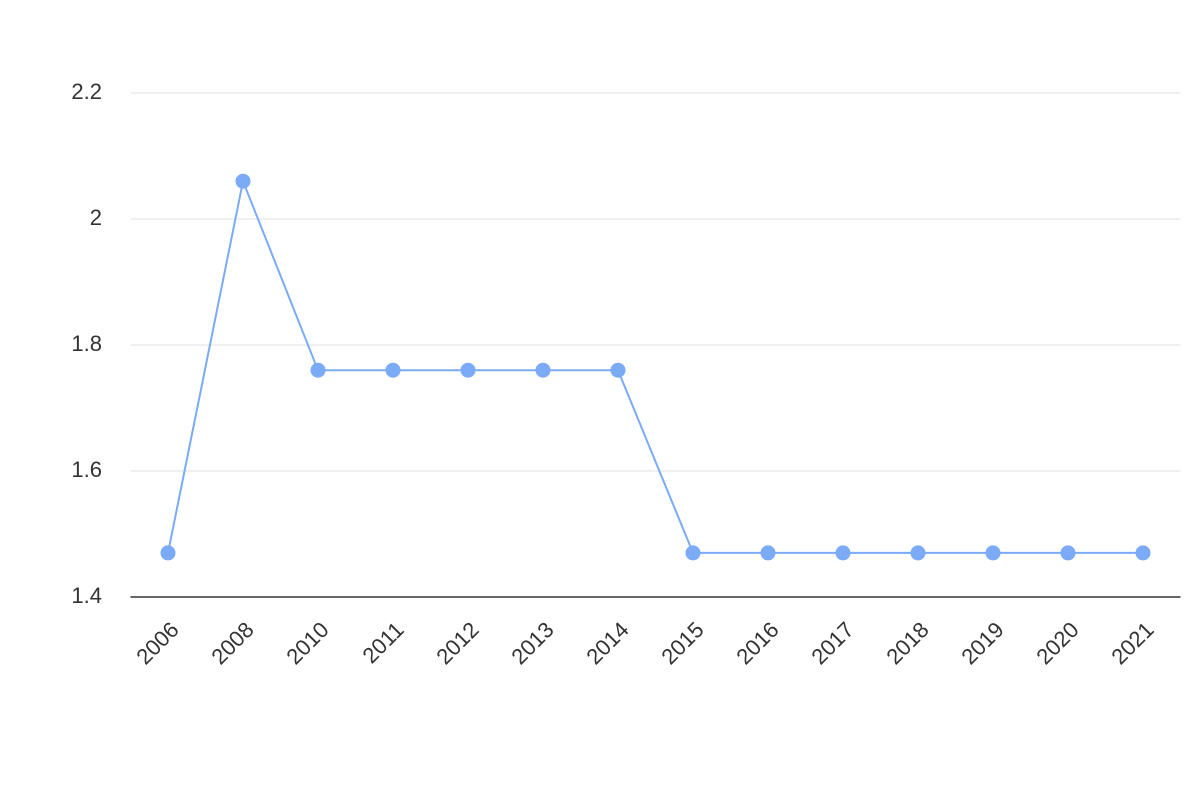 This screenshot has height=800, width=1200. Describe the element at coordinates (86, 343) in the screenshot. I see `y-tick-label: 1.8` at that location.